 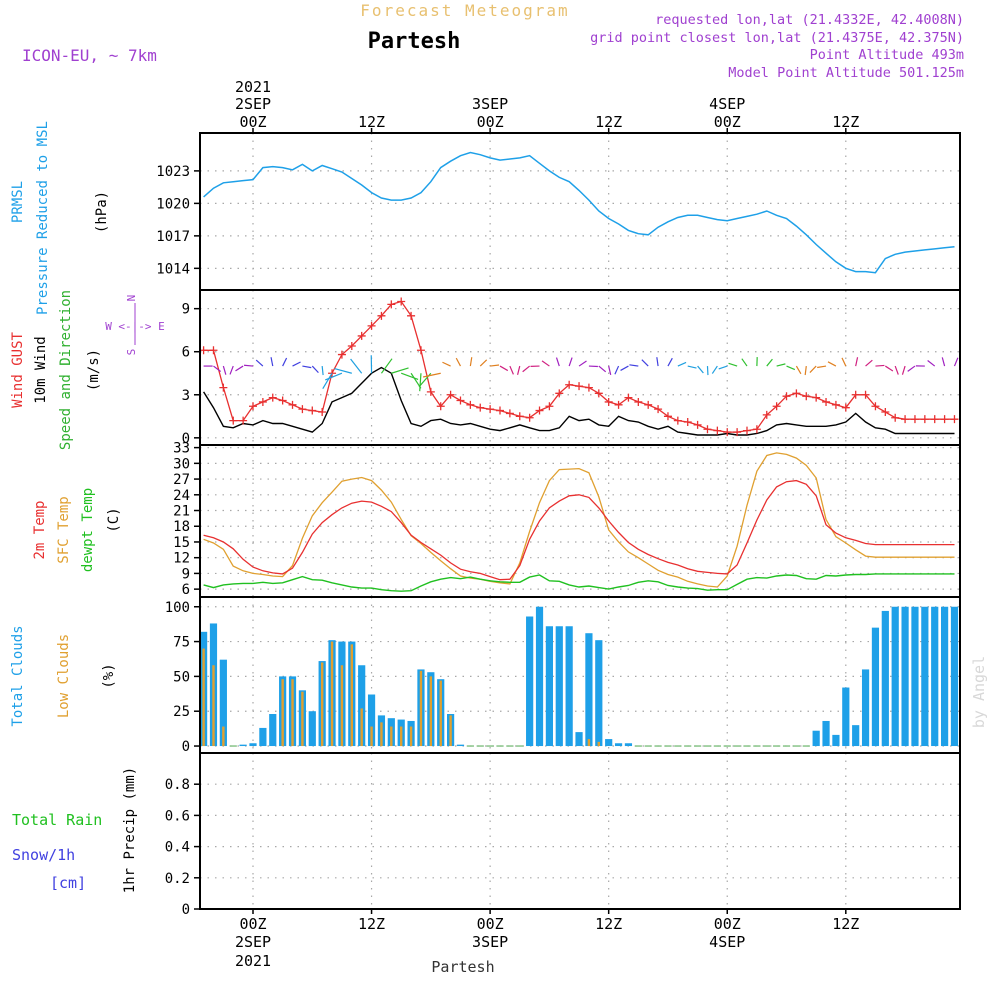 What do you see at coordinates (181, 527) in the screenshot?
I see `y-tick-label: 18` at bounding box center [181, 527].